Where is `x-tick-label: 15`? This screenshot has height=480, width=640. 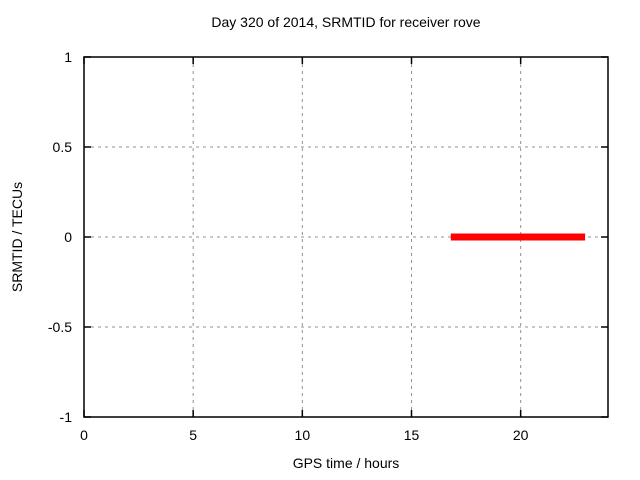 x-tick-label: 15 is located at coordinates (412, 435).